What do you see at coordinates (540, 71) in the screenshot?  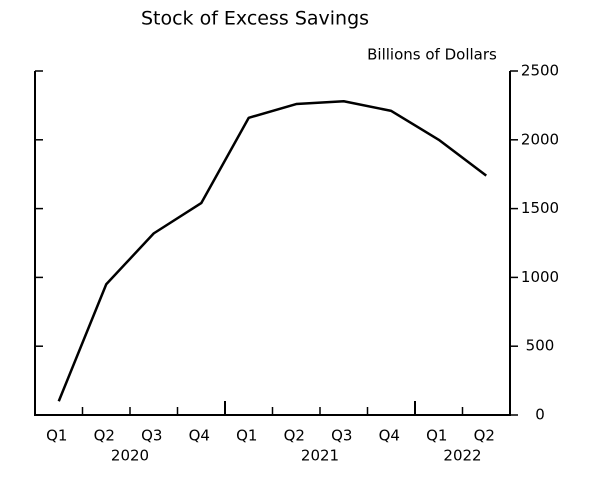 I see `y-tick-label: 2500` at bounding box center [540, 71].